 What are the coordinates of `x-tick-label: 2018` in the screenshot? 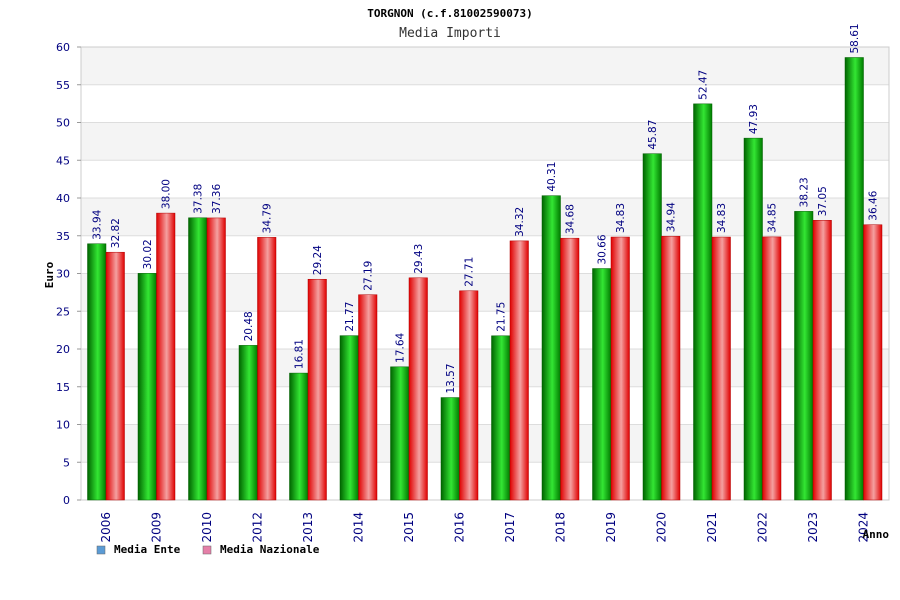 It's located at (561, 527).